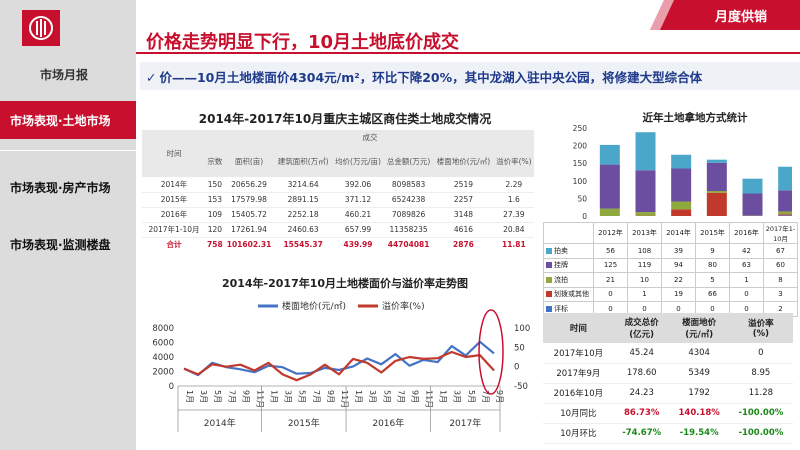 This screenshot has width=800, height=450. What do you see at coordinates (641, 373) in the screenshot?
I see `table-cell: 178.60` at bounding box center [641, 373].